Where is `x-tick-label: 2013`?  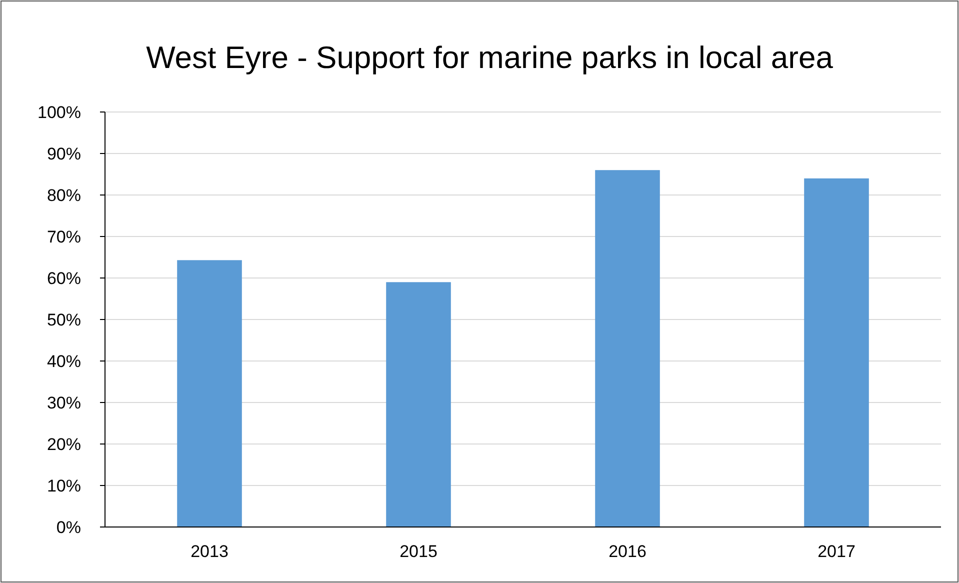 x-tick-label: 2013 is located at coordinates (209, 551).